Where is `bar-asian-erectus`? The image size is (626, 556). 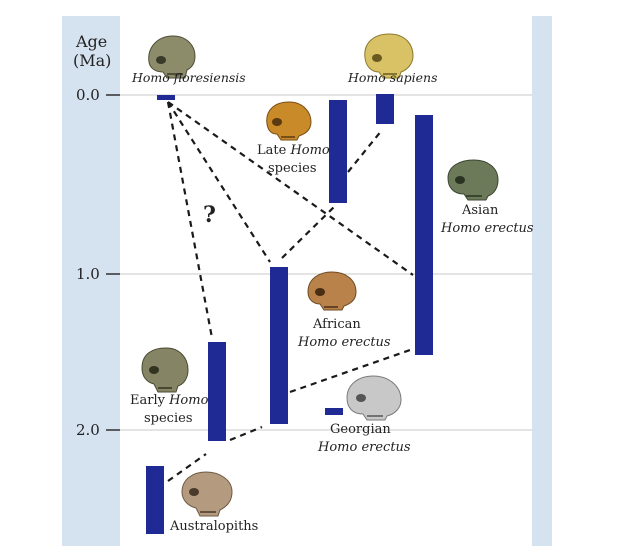
bar-asian-erectus is located at coordinates (424, 235).